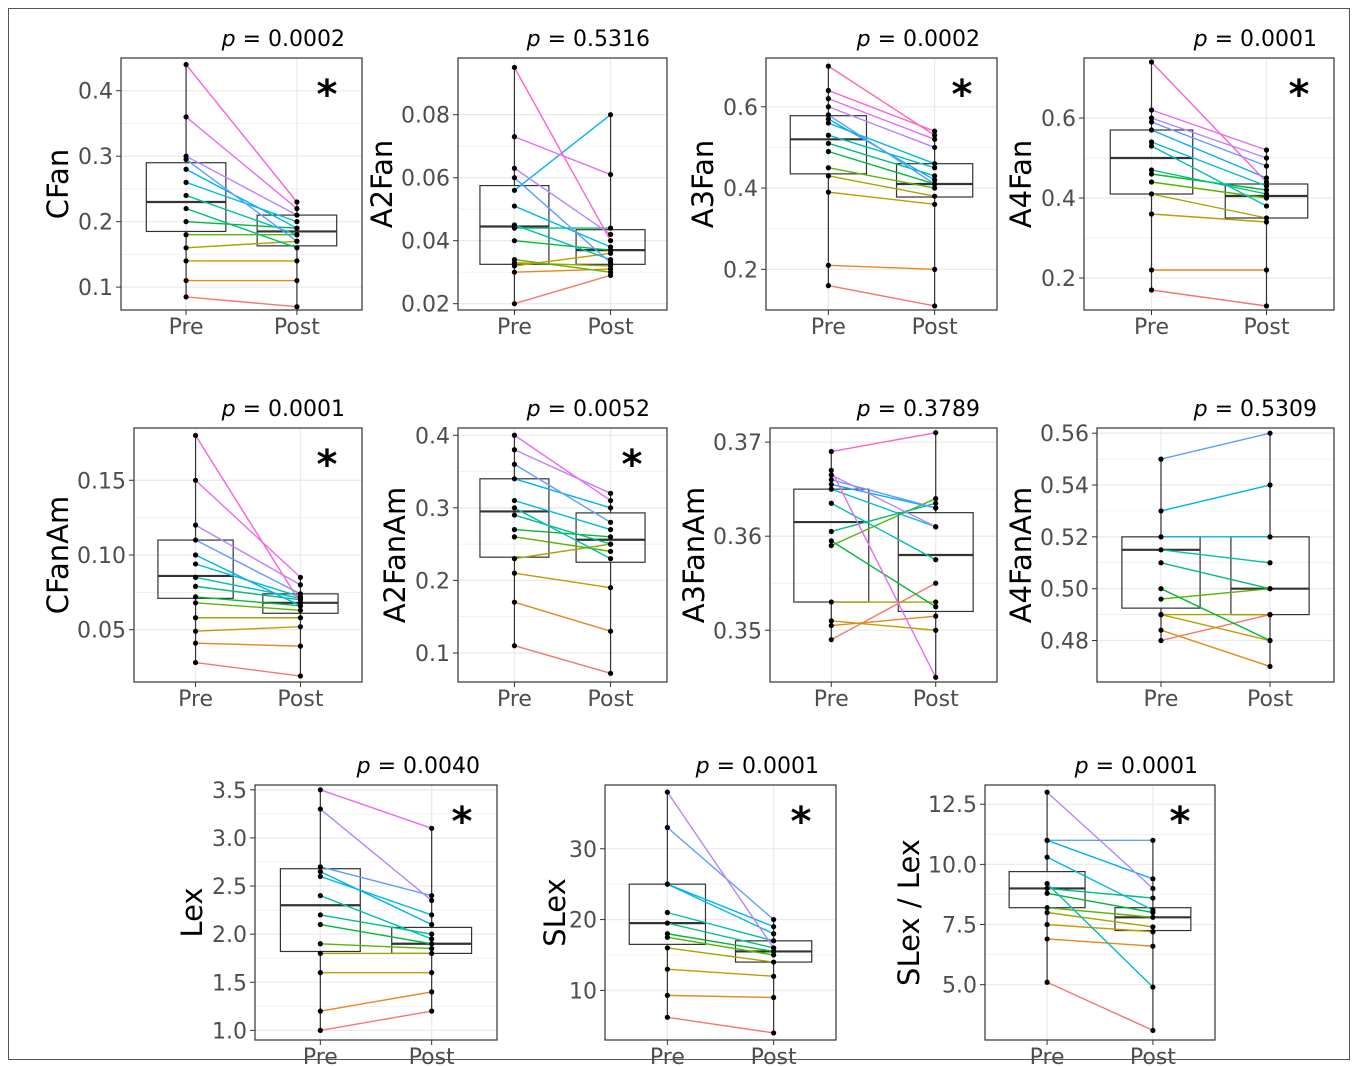 Image resolution: width=1358 pixels, height=1066 pixels. Describe the element at coordinates (583, 991) in the screenshot. I see `y-tick-label: 10` at that location.